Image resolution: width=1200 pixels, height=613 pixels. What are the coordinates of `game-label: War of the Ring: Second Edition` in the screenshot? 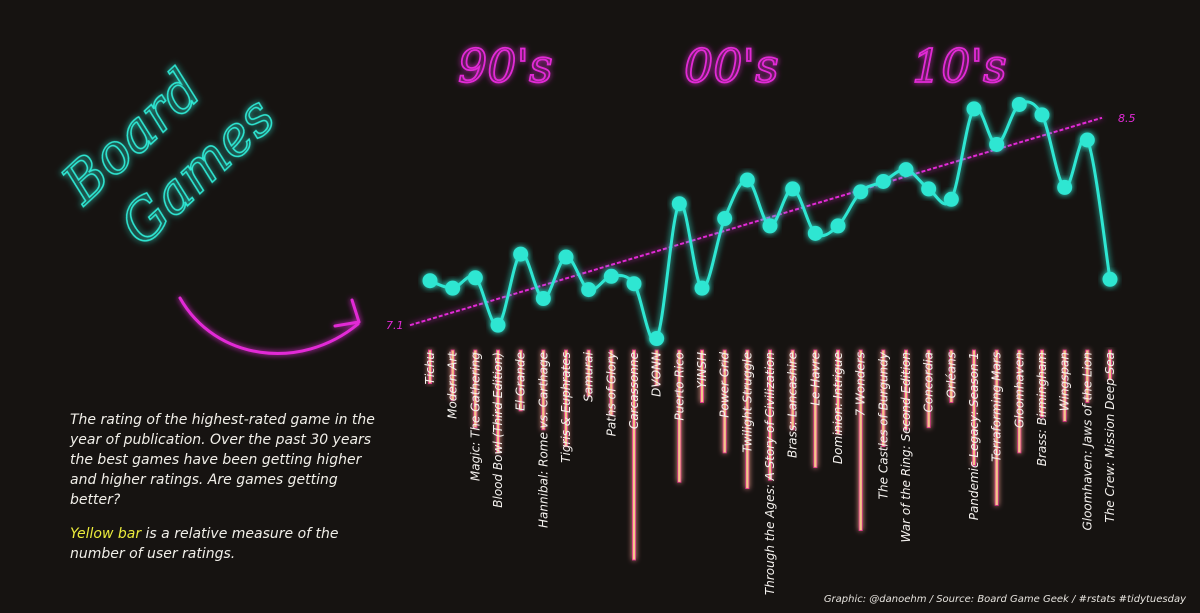 It's located at (906, 447).